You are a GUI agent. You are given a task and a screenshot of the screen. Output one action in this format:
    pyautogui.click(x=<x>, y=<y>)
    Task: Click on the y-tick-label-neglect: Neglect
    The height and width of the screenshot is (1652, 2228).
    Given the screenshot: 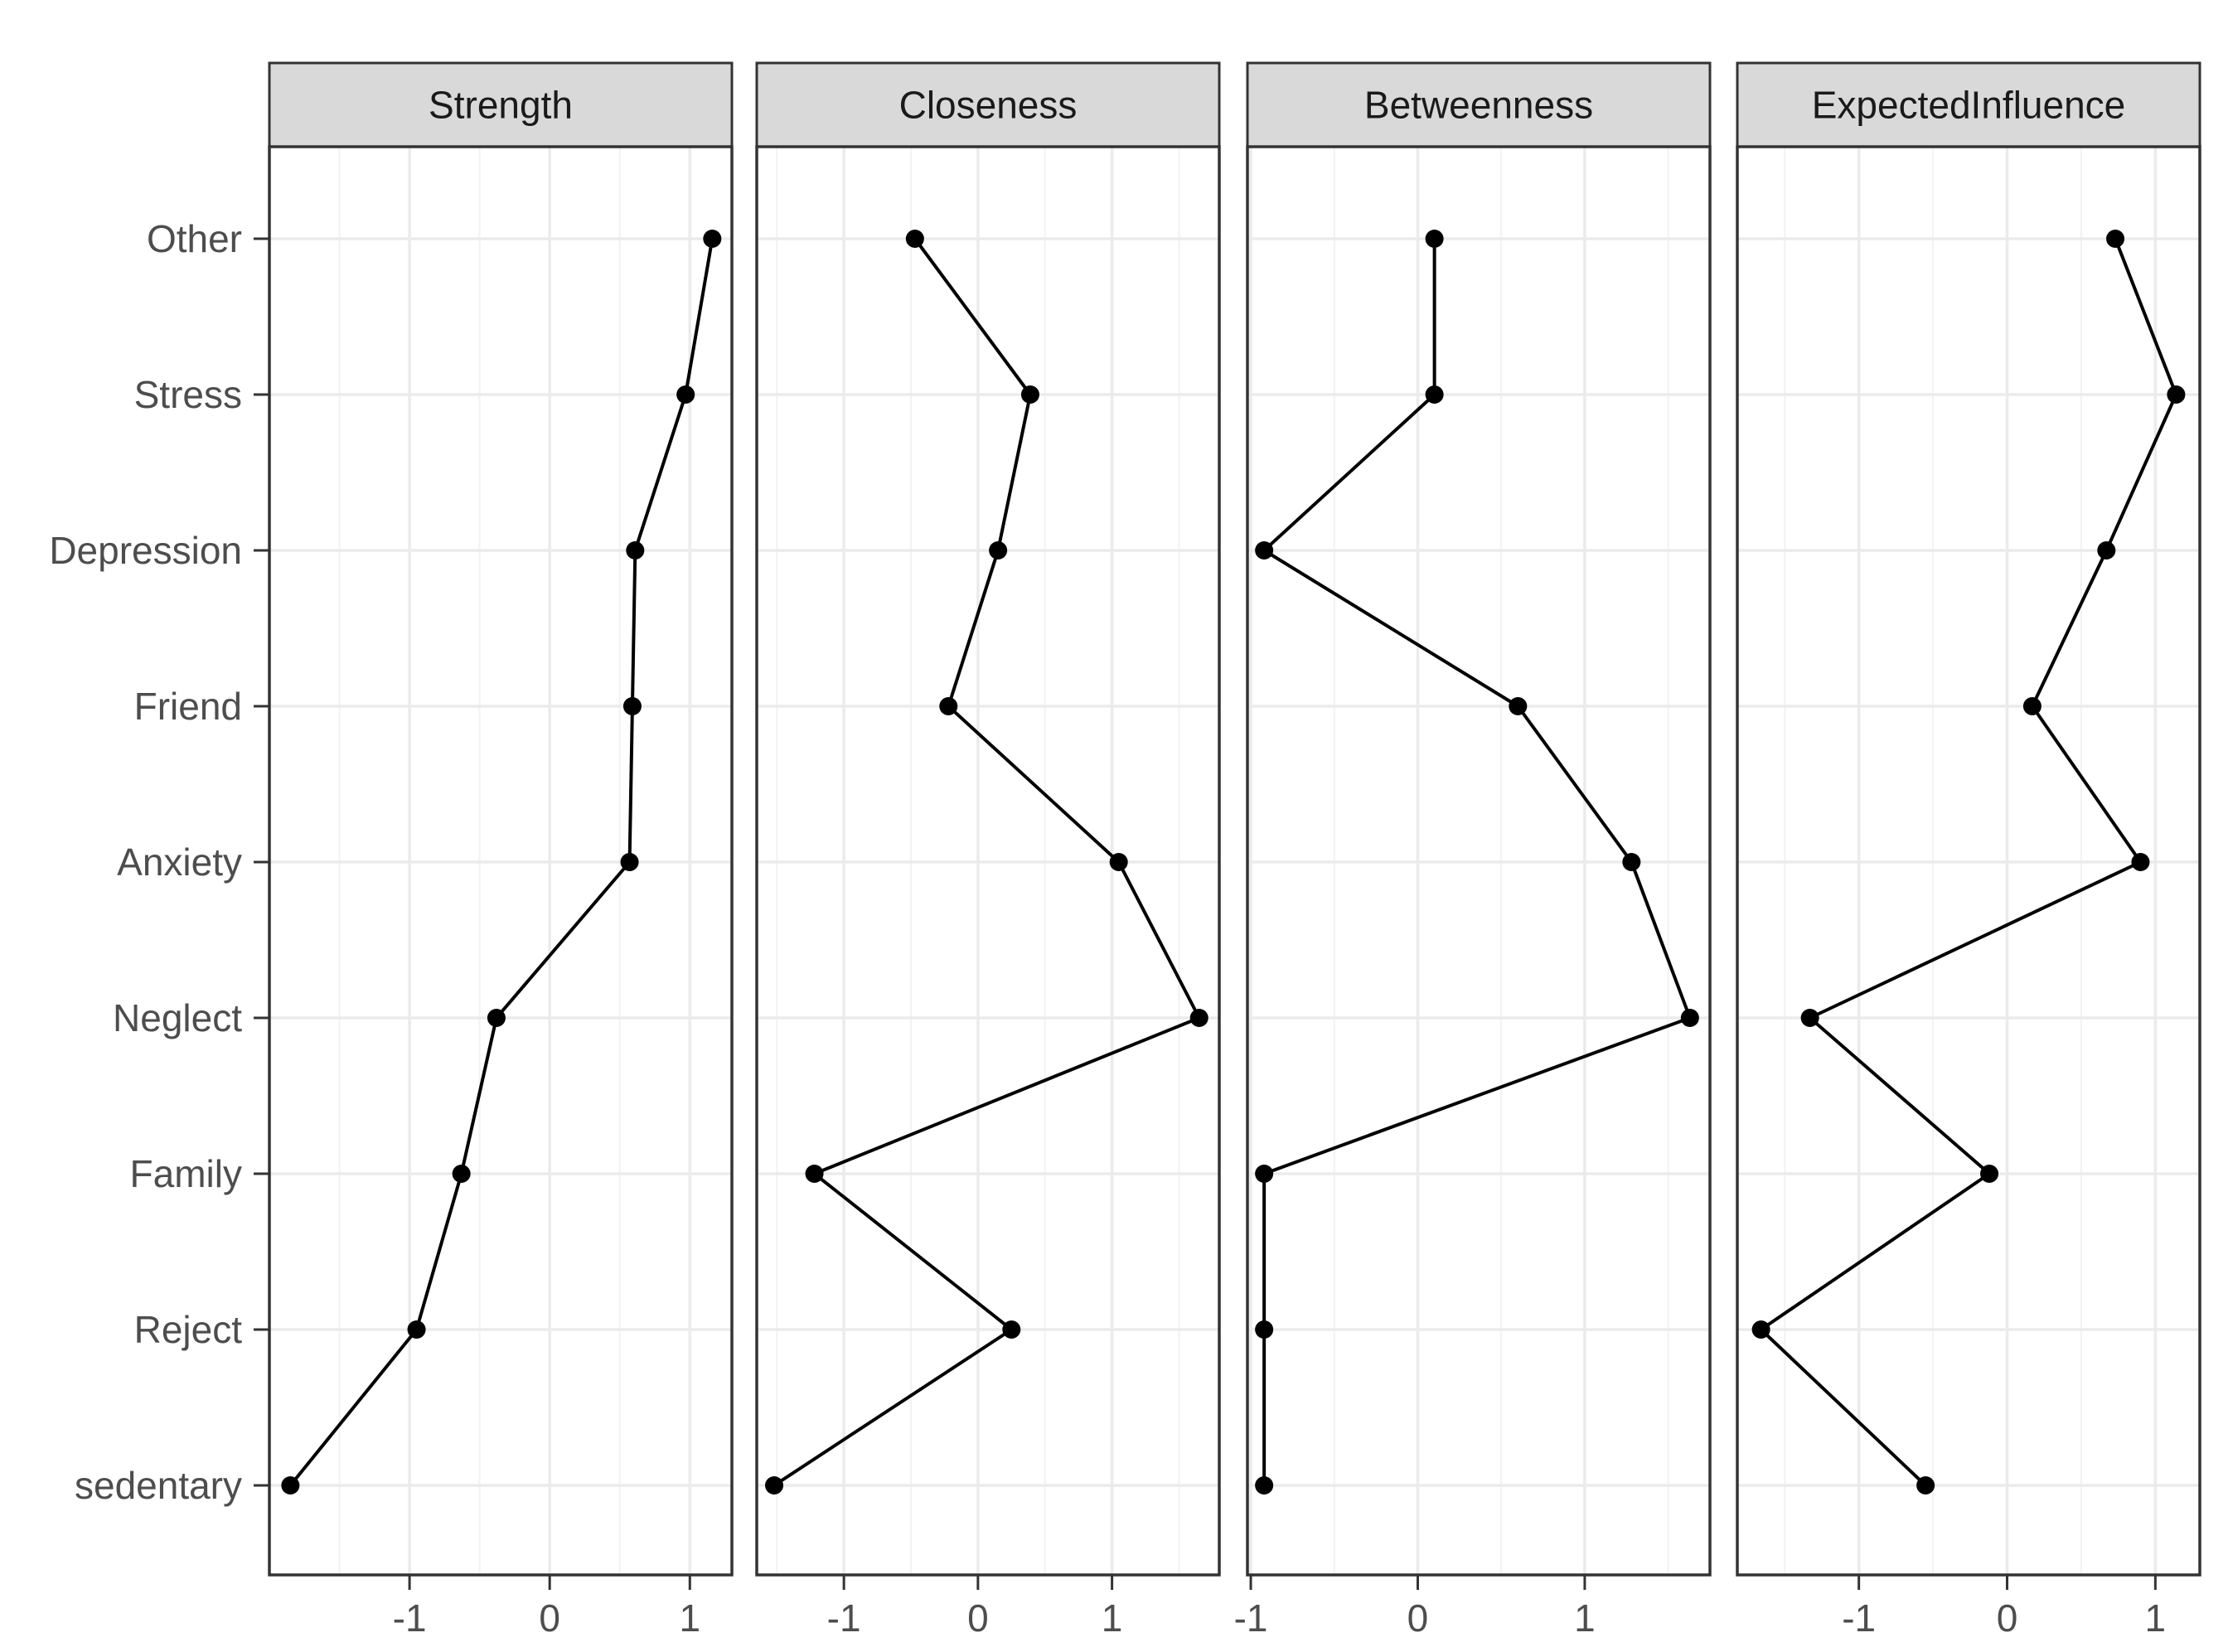 What is the action you would take?
    pyautogui.click(x=178, y=1017)
    